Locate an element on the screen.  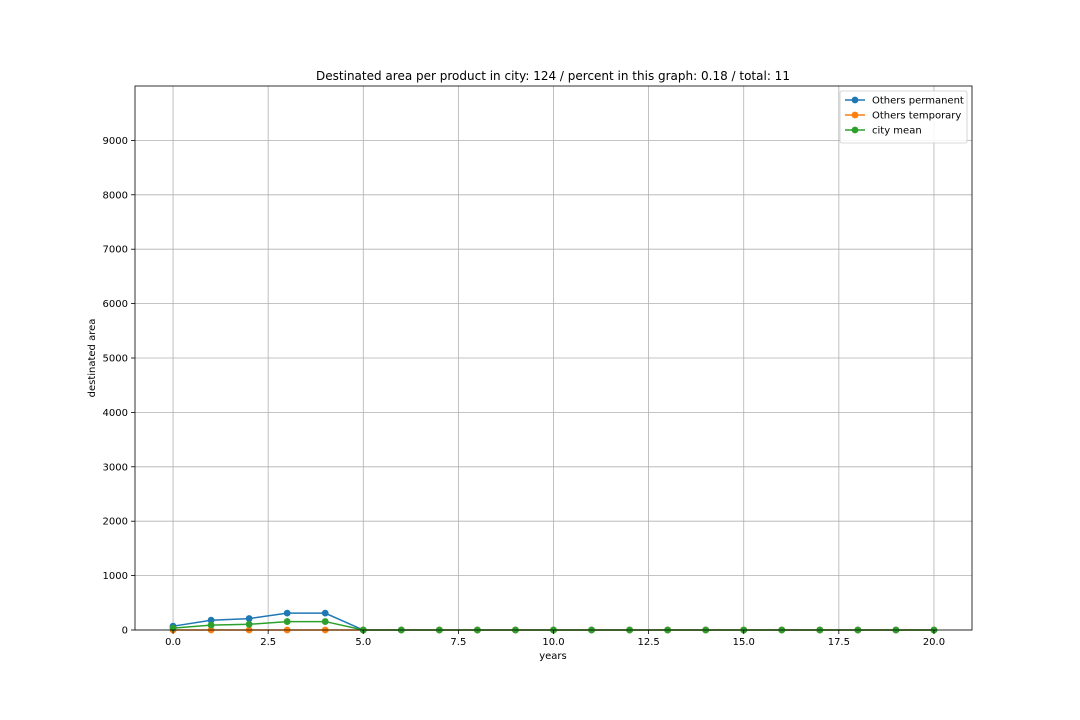
x-tick-label: 0.0 is located at coordinates (173, 642).